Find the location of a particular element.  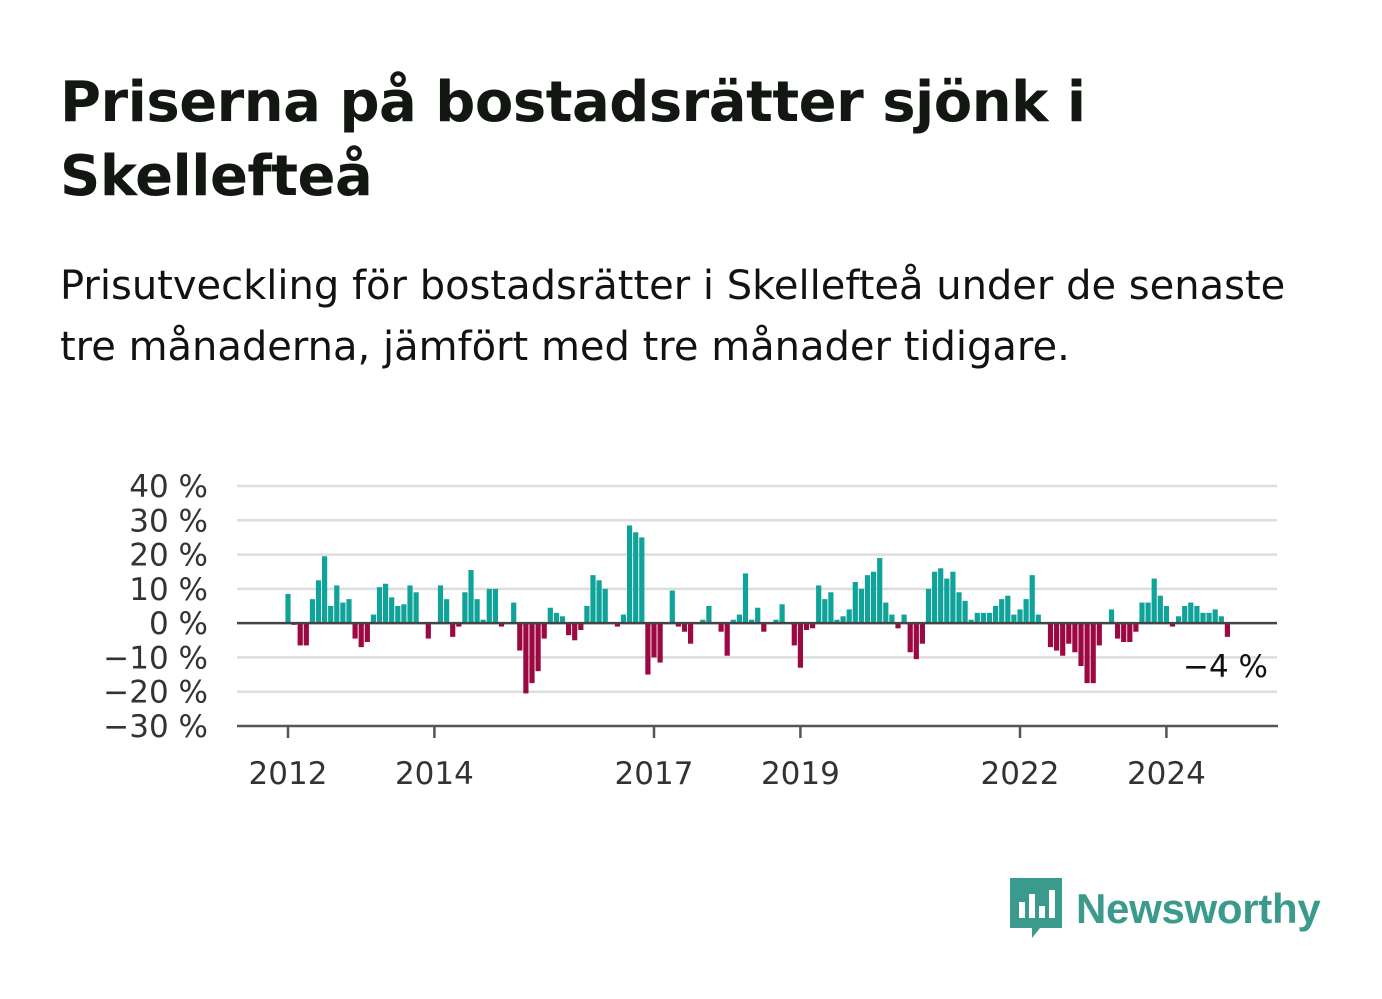

bars is located at coordinates (757, 609).